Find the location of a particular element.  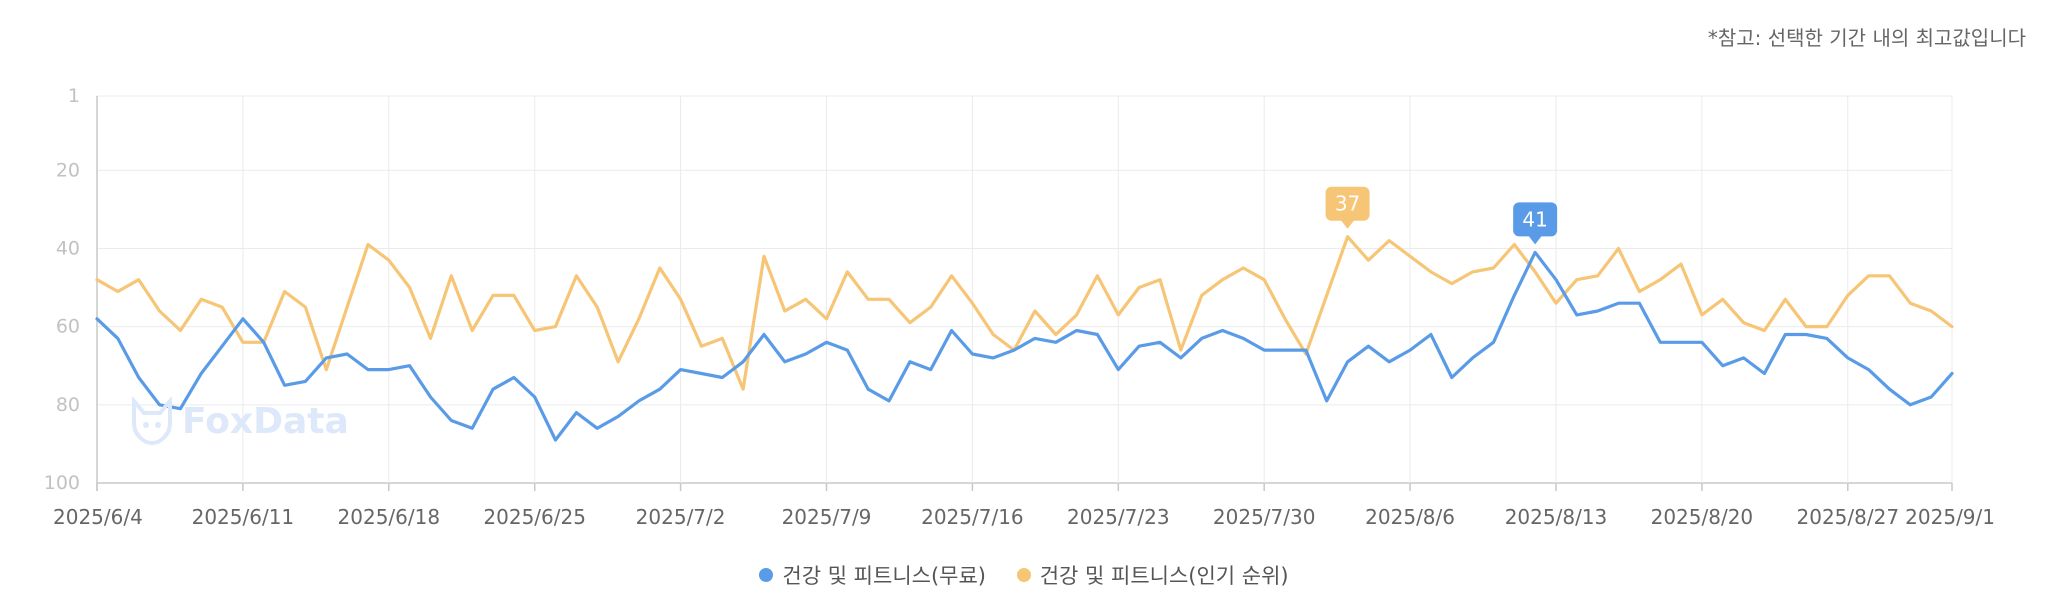

y-axis: 1 20 40 60 80 100 is located at coordinates (62, 289).